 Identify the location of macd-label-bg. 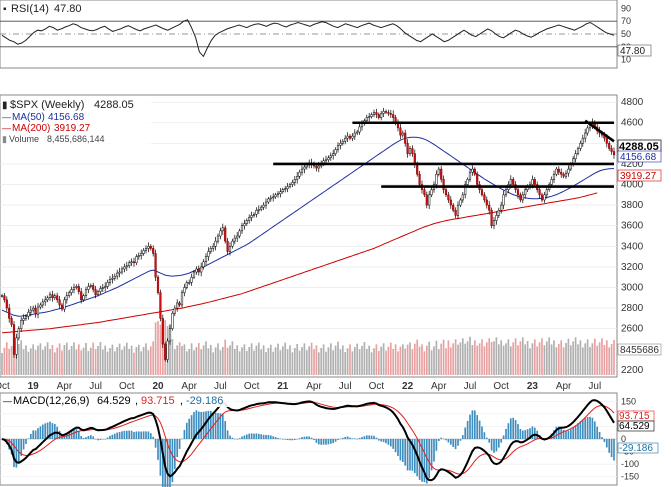
(118, 400).